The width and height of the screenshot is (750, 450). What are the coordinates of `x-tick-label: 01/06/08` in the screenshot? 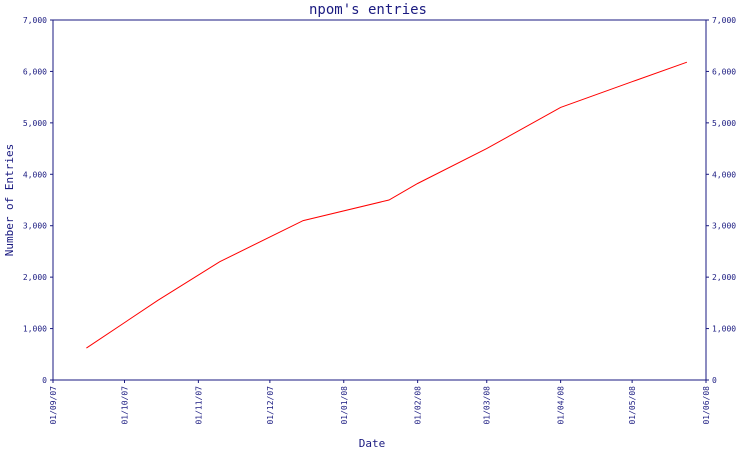 It's located at (706, 405).